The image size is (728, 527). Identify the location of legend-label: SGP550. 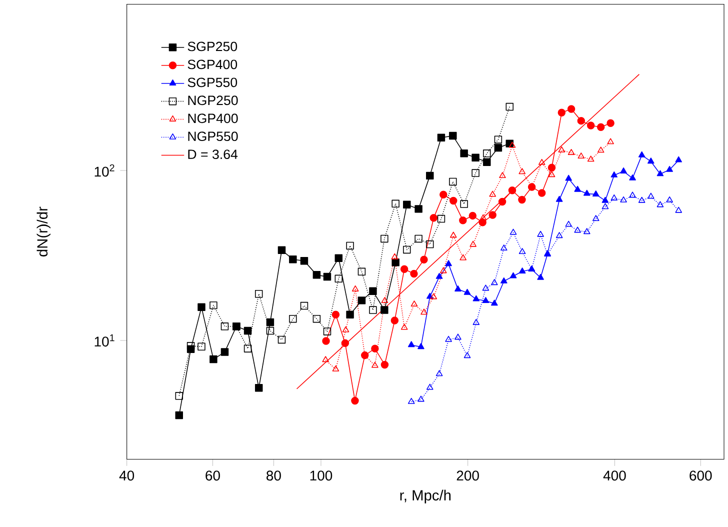
(213, 83).